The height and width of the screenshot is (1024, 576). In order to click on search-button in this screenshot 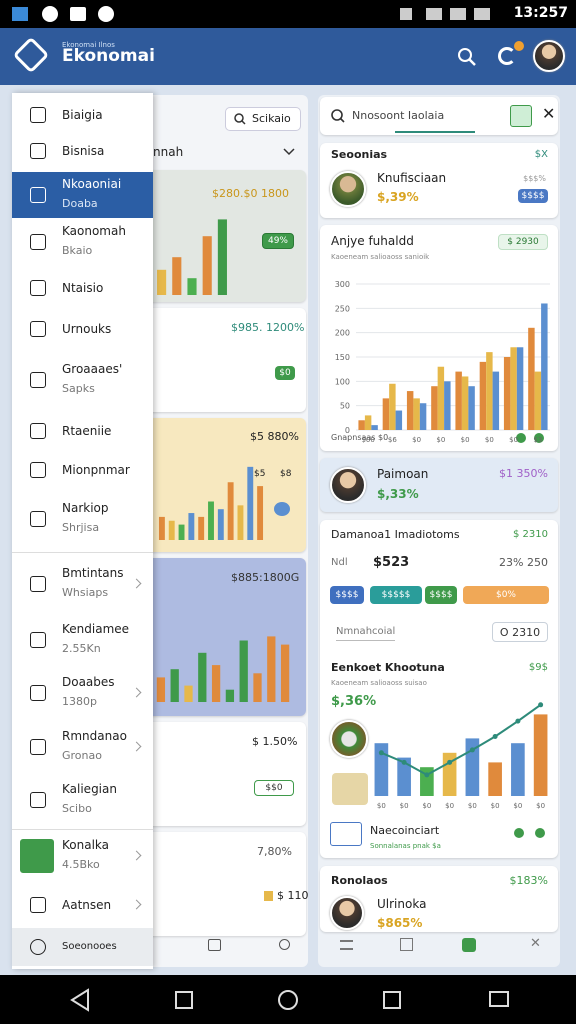, I will do `click(263, 119)`.